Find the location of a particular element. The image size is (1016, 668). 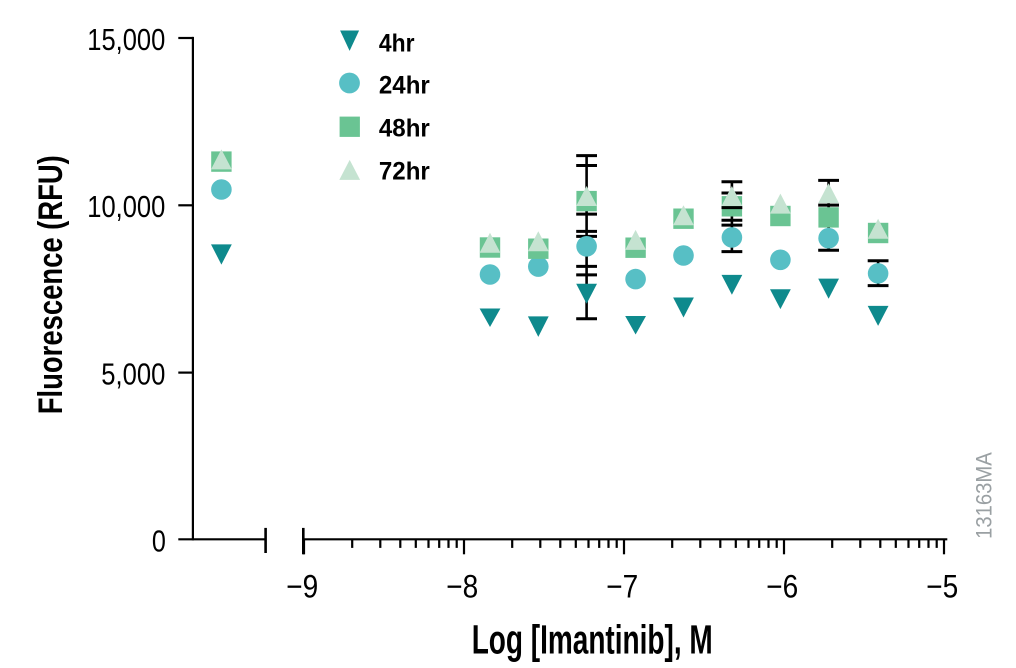

svg-text: −5 is located at coordinates (942, 586).